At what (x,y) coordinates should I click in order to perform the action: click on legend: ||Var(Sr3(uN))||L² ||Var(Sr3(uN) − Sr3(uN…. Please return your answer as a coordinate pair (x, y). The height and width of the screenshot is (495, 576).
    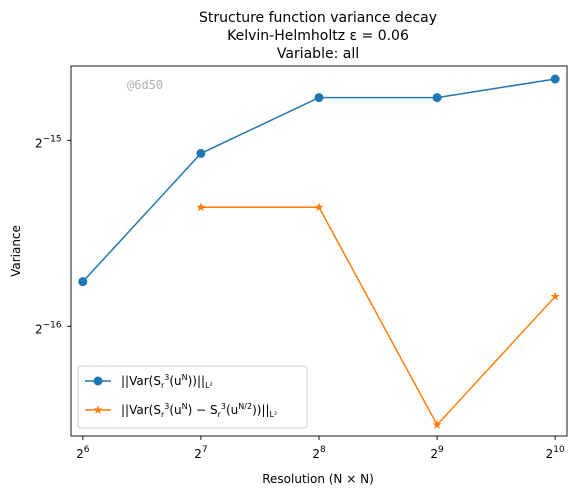
    Looking at the image, I should click on (192, 397).